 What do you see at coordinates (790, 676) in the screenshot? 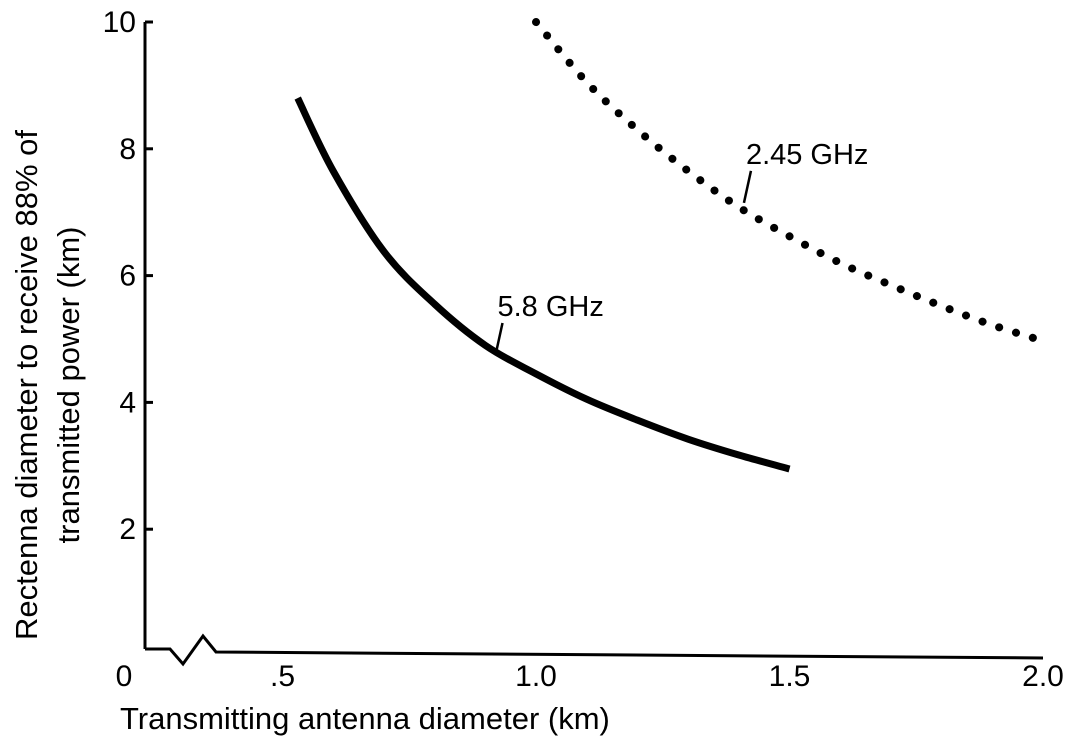
I see `x-tick-label-1.5: 1.5` at bounding box center [790, 676].